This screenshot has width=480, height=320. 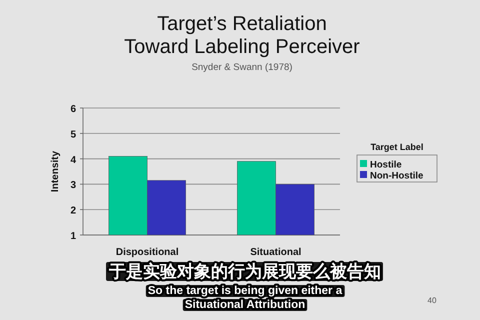 I want to click on chart-title: Target’s Retaliation Toward Labeling Perceiver, so click(x=242, y=35).